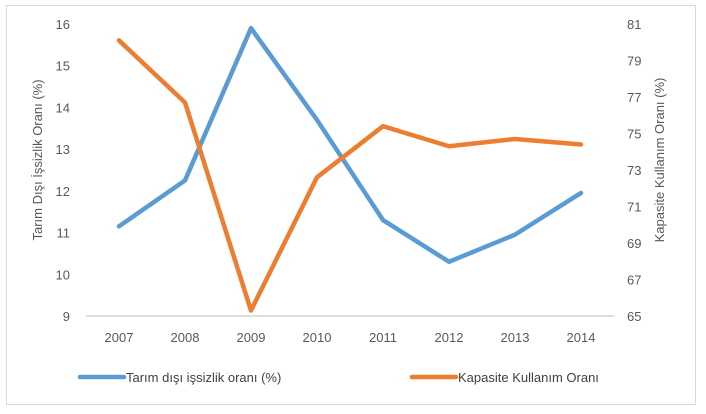 This screenshot has height=414, width=706. I want to click on y-left-axis-title: Tarım Dışı İşsizlik Oranı (%), so click(37, 159).